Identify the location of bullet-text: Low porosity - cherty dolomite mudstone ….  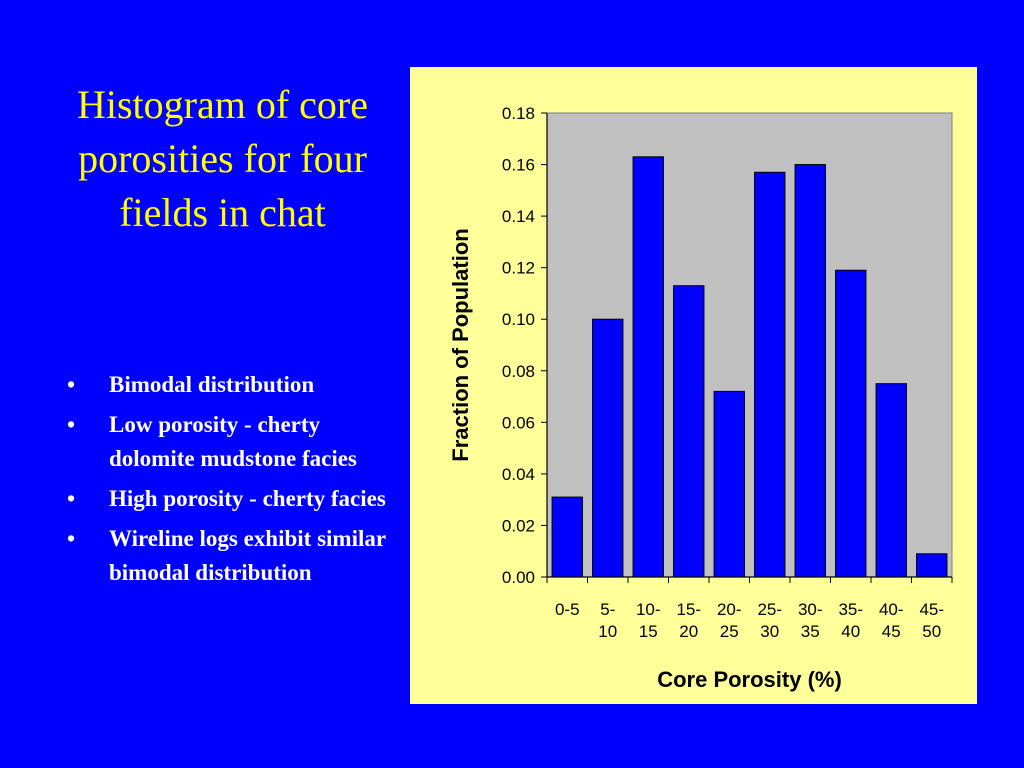
(233, 441).